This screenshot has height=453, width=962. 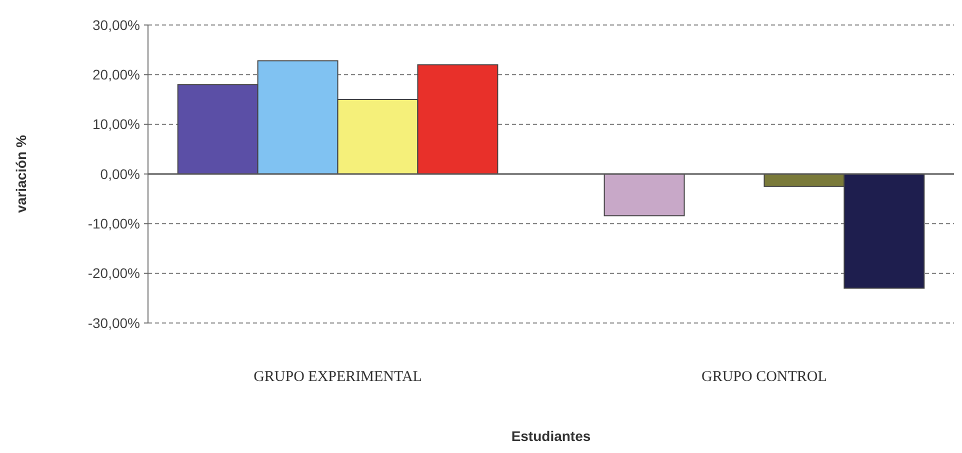 I want to click on x-axis-title: Estudiantes, so click(x=551, y=436).